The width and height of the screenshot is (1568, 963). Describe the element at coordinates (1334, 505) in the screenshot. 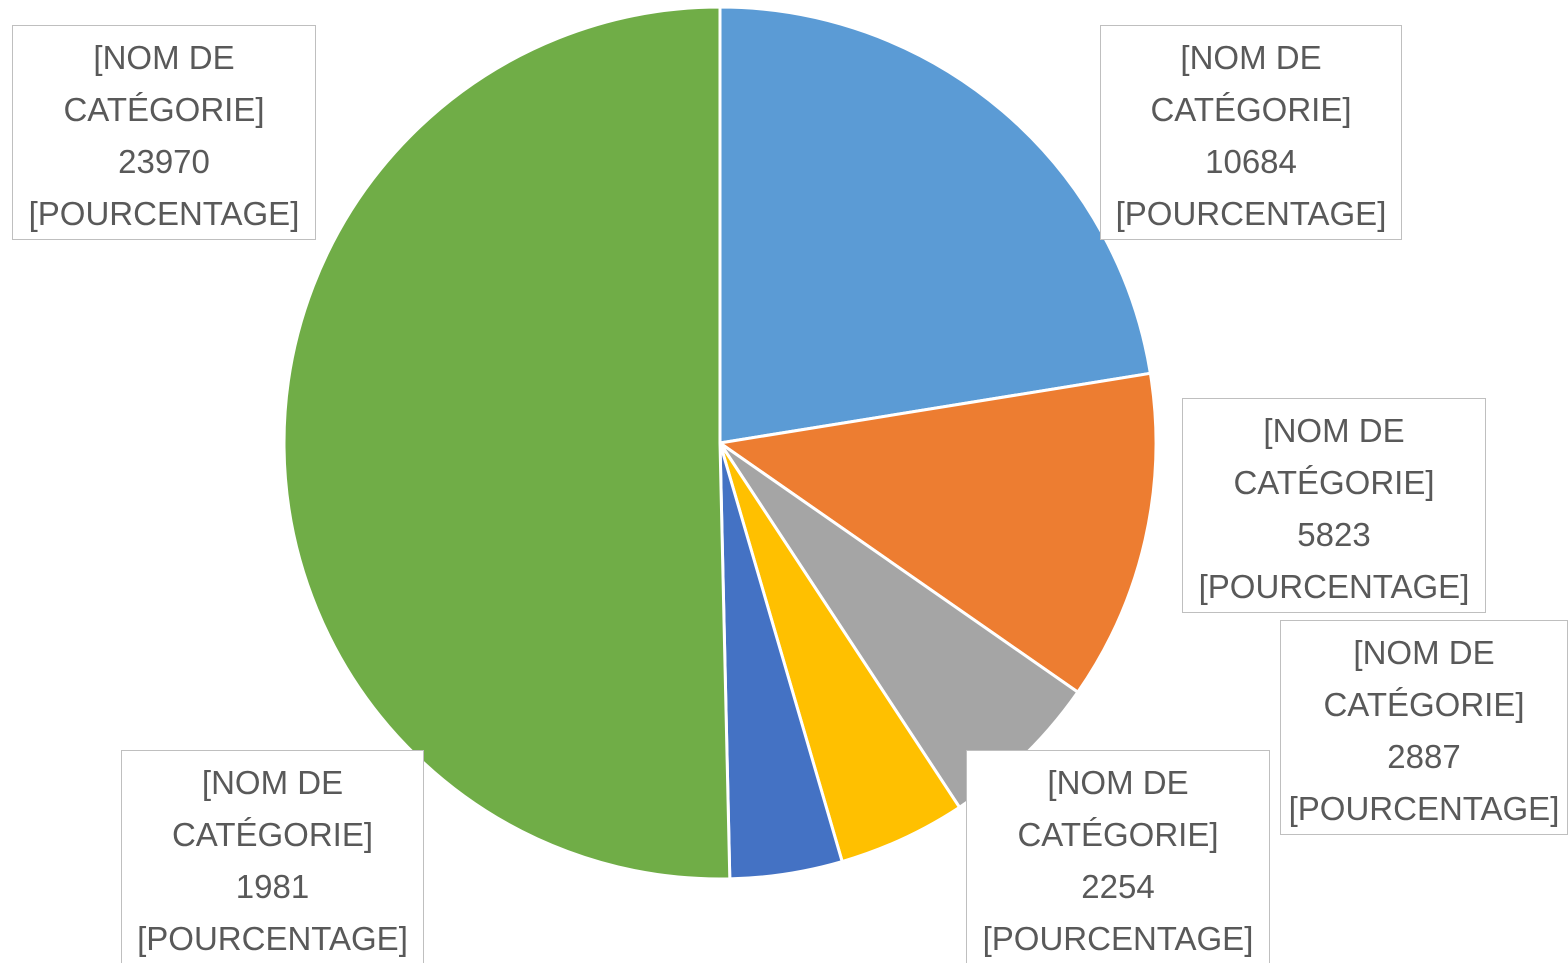

I see `data-label: [NOM DE CATÉGORIE] 5823 [POURCENTAGE]` at that location.